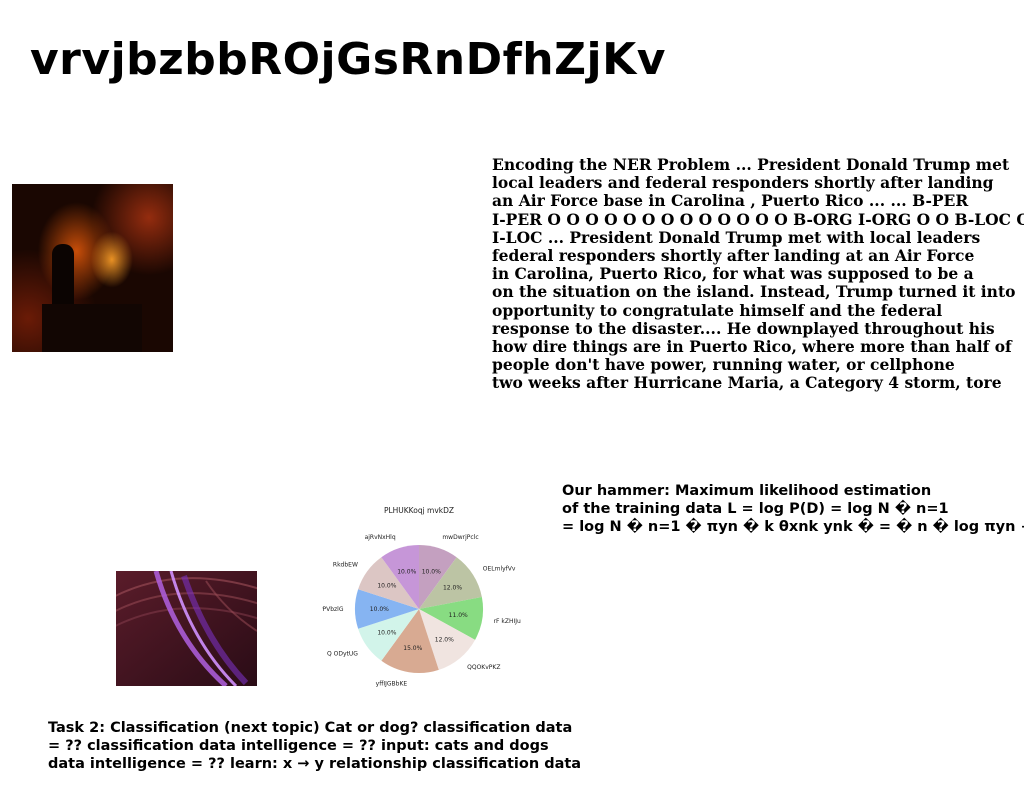 This screenshot has height=788, width=1024. I want to click on slice-percent-label: 15.0%, so click(412, 648).